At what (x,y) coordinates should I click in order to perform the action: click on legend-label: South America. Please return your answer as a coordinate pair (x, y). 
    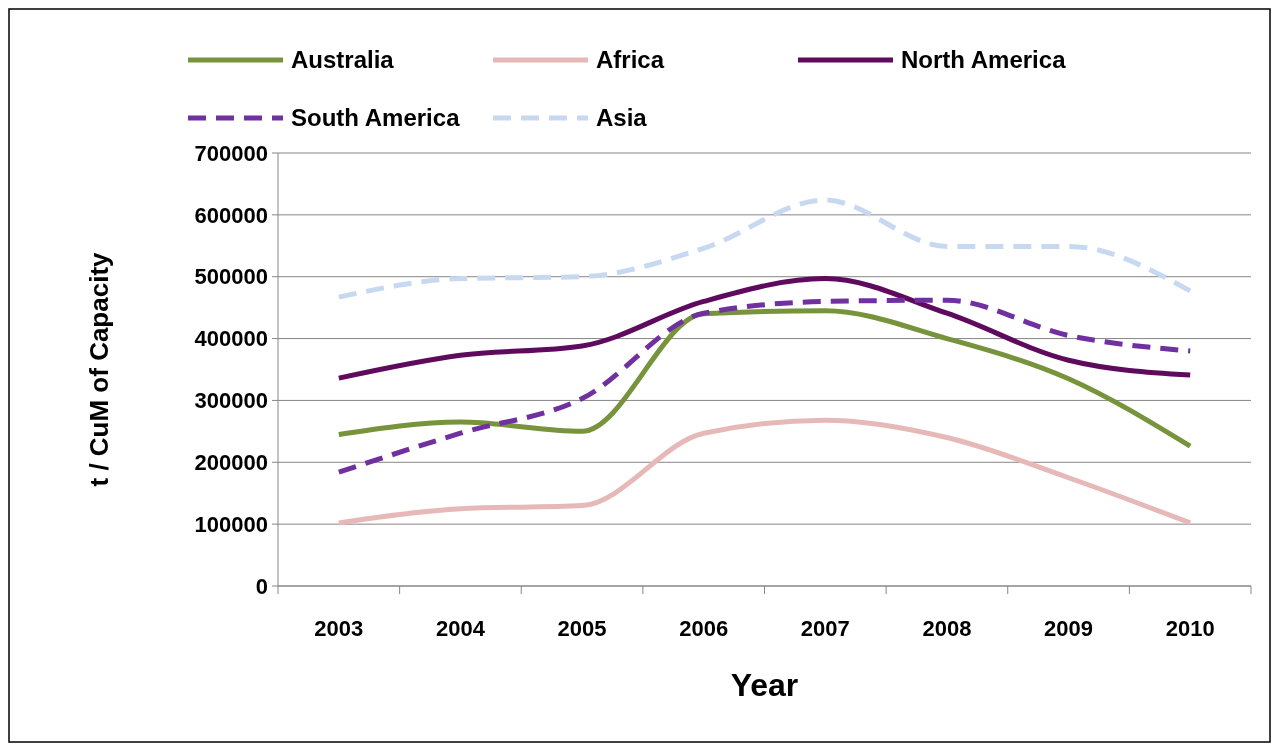
    Looking at the image, I should click on (376, 118).